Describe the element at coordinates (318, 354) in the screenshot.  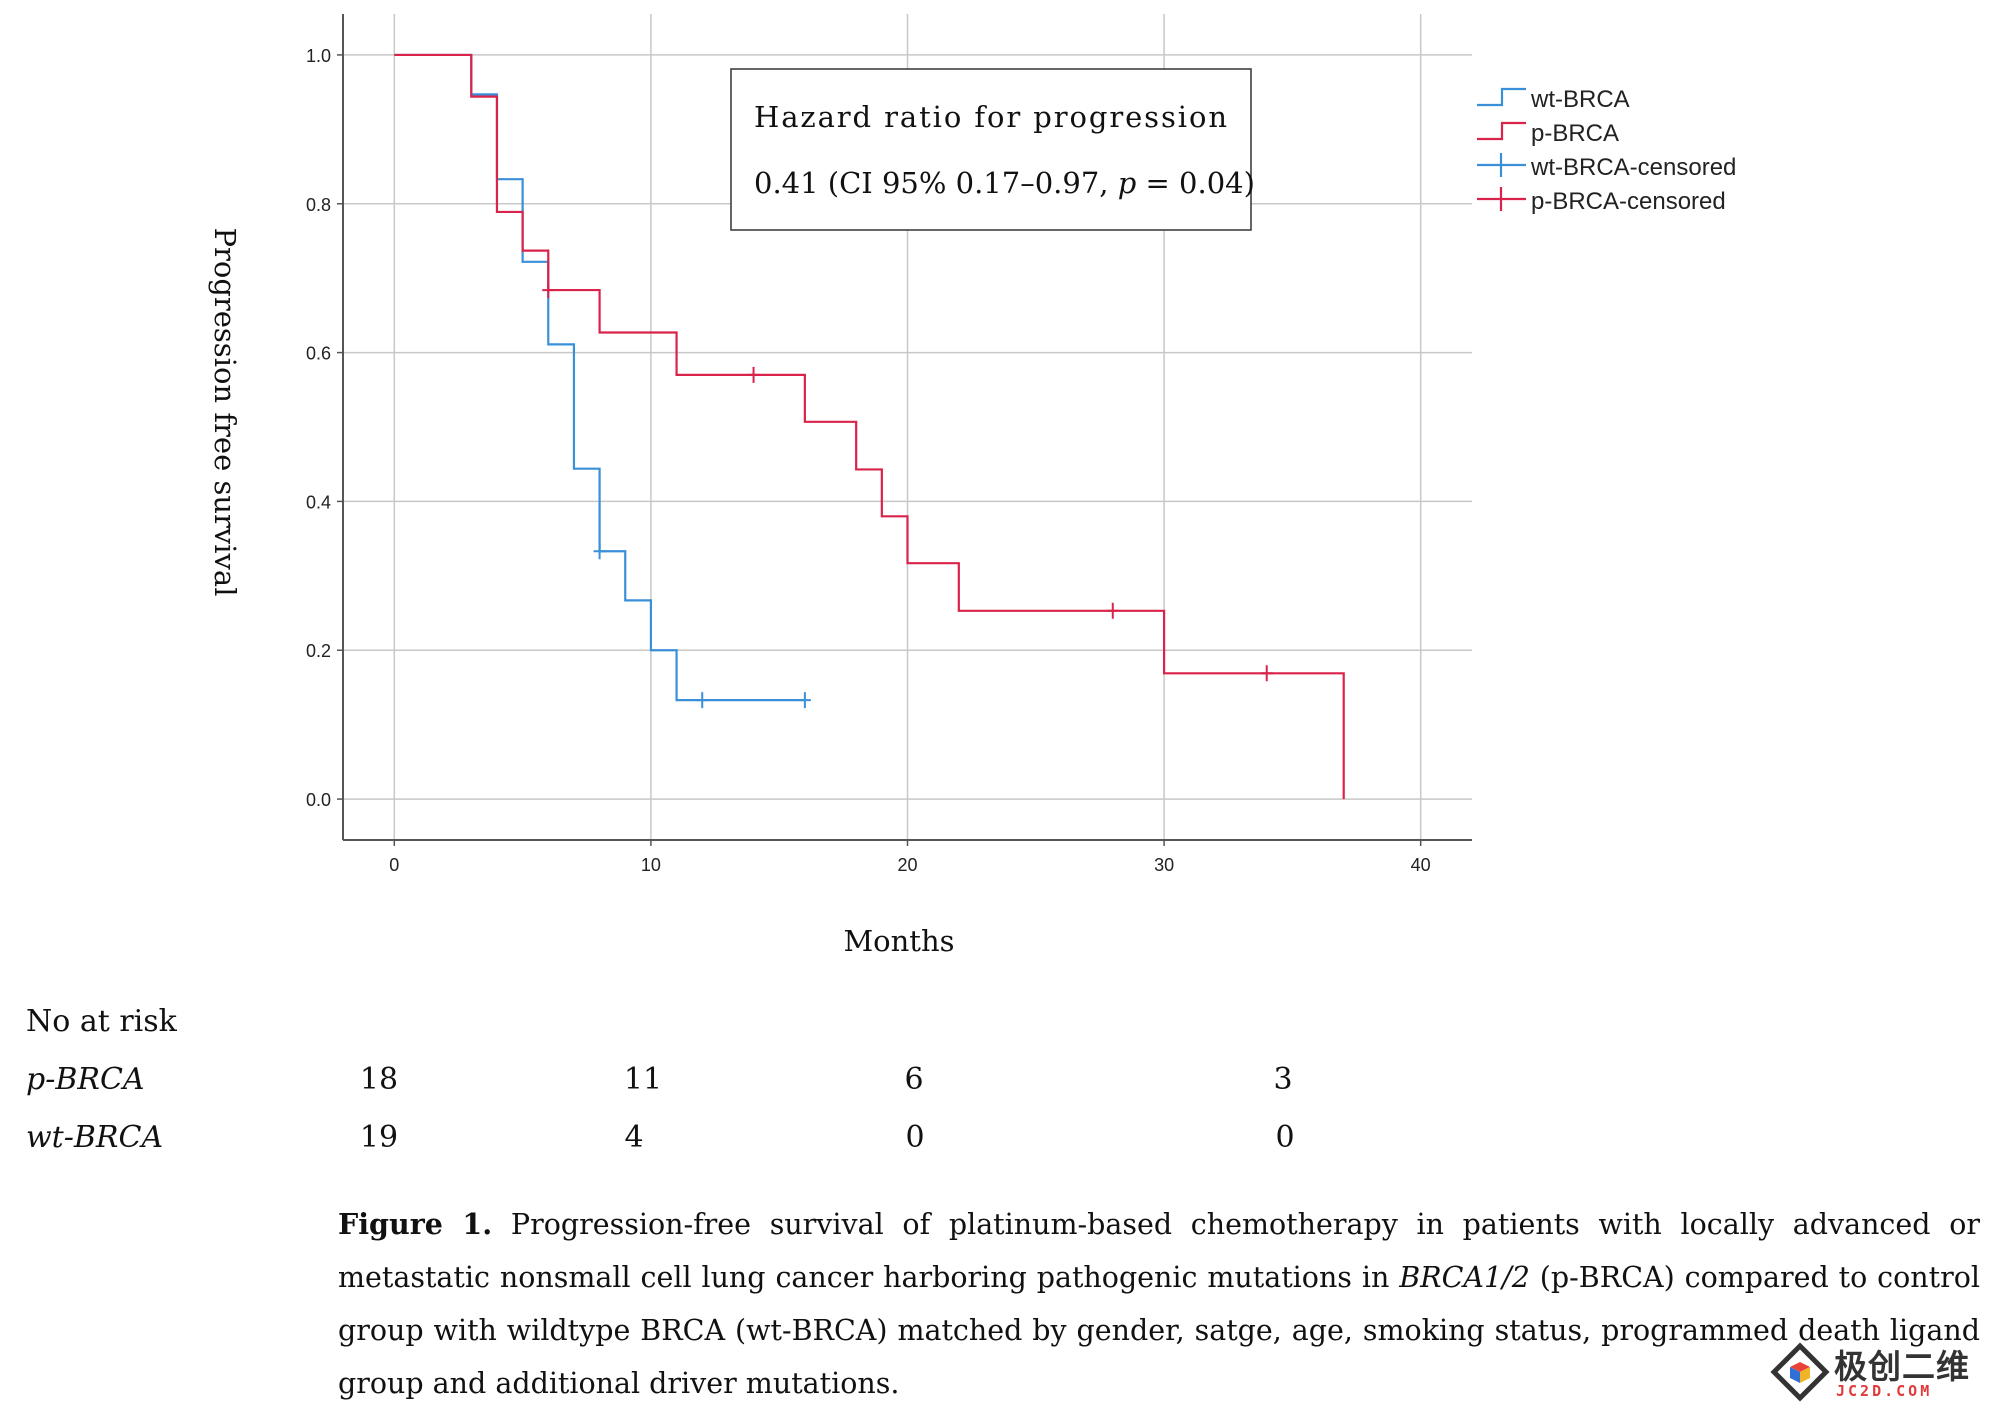
I see `y-tick-label-0.6: 0.6` at that location.